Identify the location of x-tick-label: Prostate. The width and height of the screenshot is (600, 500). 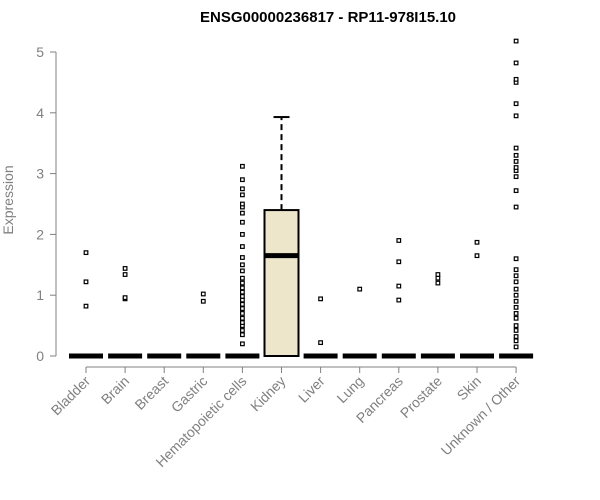
(421, 397).